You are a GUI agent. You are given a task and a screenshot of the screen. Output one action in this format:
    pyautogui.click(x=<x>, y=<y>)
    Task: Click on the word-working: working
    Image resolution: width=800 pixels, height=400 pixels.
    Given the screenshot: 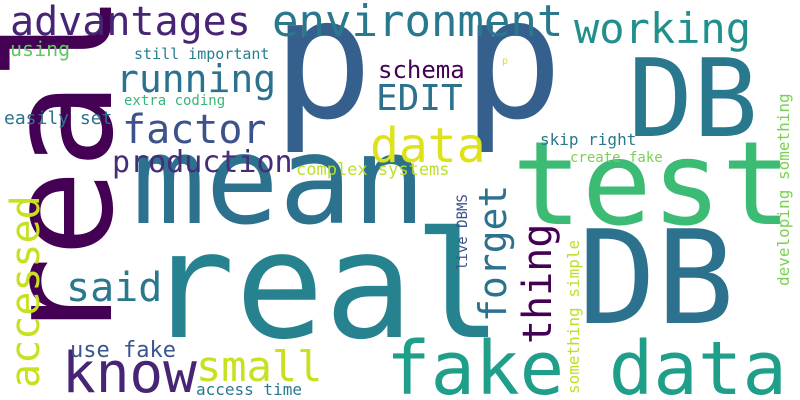 What is the action you would take?
    pyautogui.click(x=663, y=28)
    